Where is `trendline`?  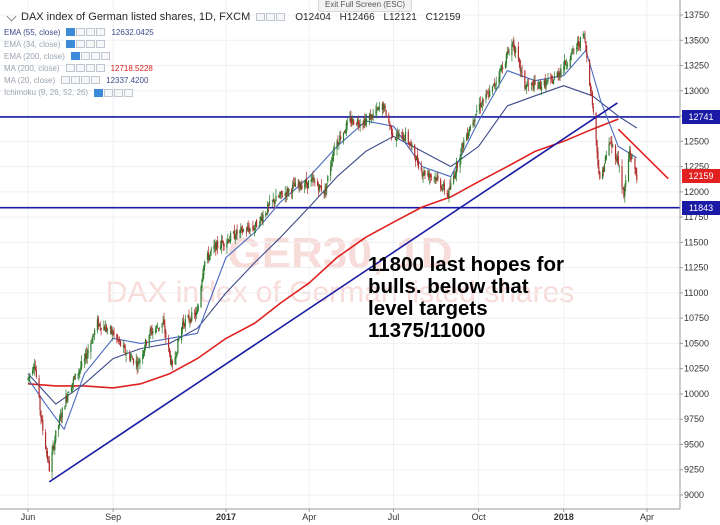
trendline is located at coordinates (643, 154).